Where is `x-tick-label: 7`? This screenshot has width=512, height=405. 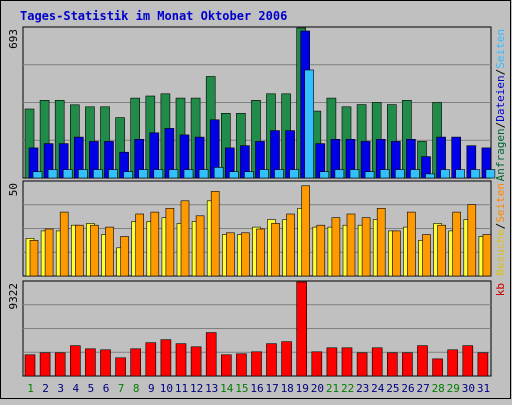
x-tick-label: 7 is located at coordinates (121, 388).